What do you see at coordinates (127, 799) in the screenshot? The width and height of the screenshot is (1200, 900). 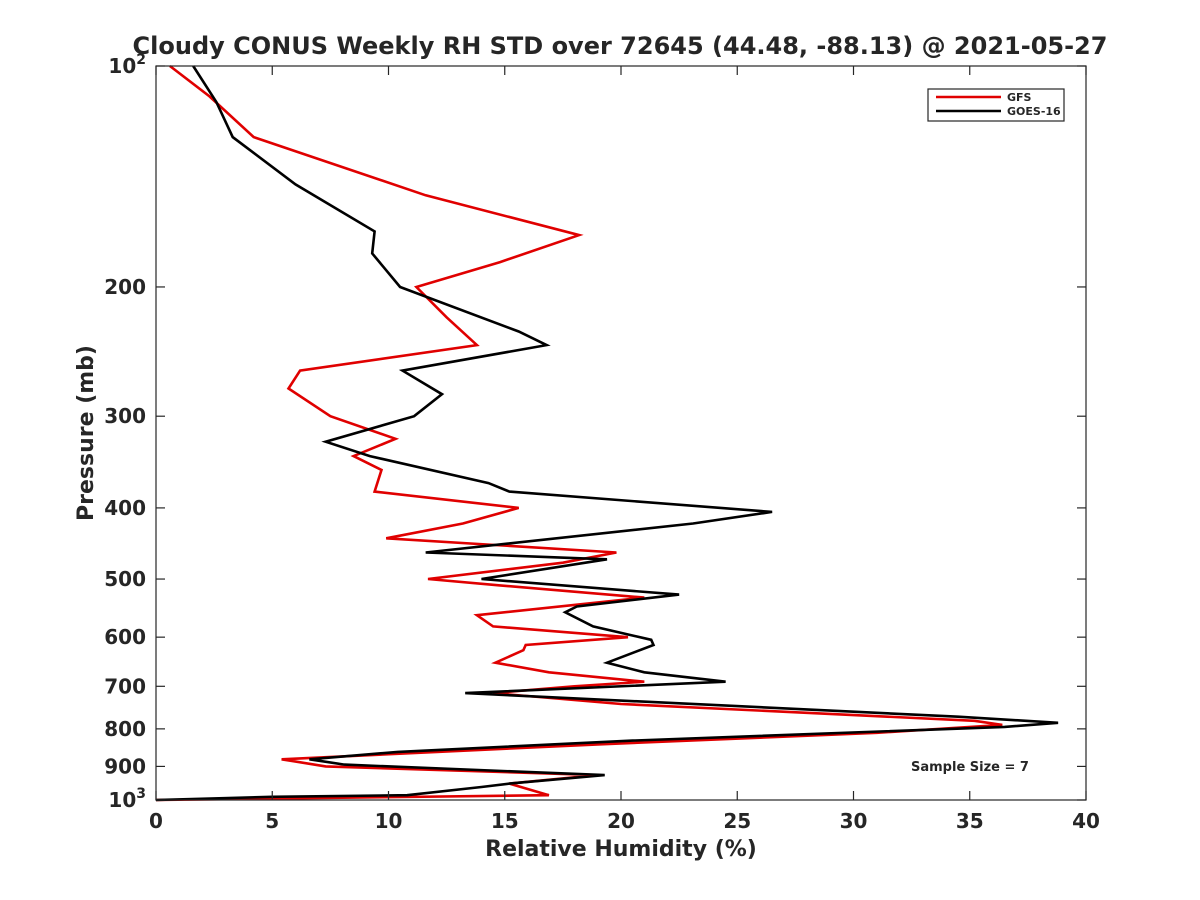 I see `y-tick-label: 10³` at bounding box center [127, 799].